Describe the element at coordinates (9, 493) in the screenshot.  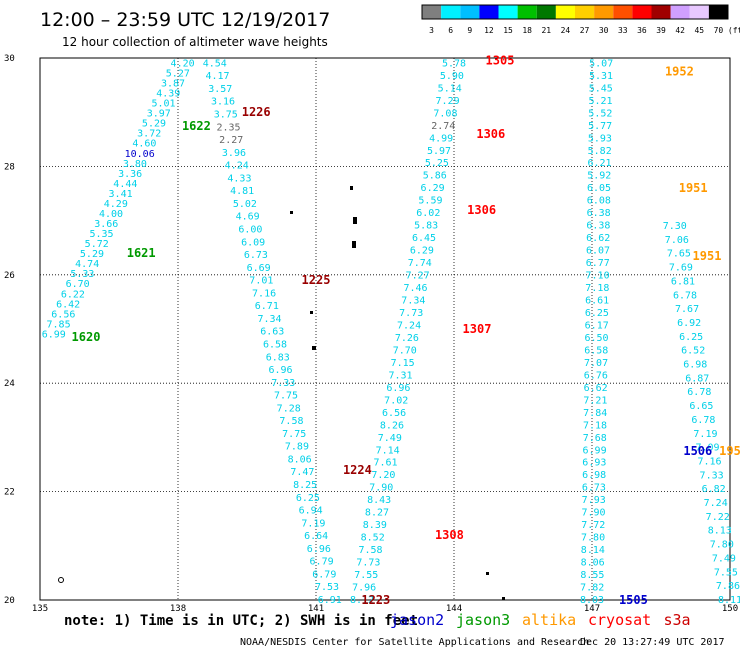
I see `y-tick-label: 22` at that location.